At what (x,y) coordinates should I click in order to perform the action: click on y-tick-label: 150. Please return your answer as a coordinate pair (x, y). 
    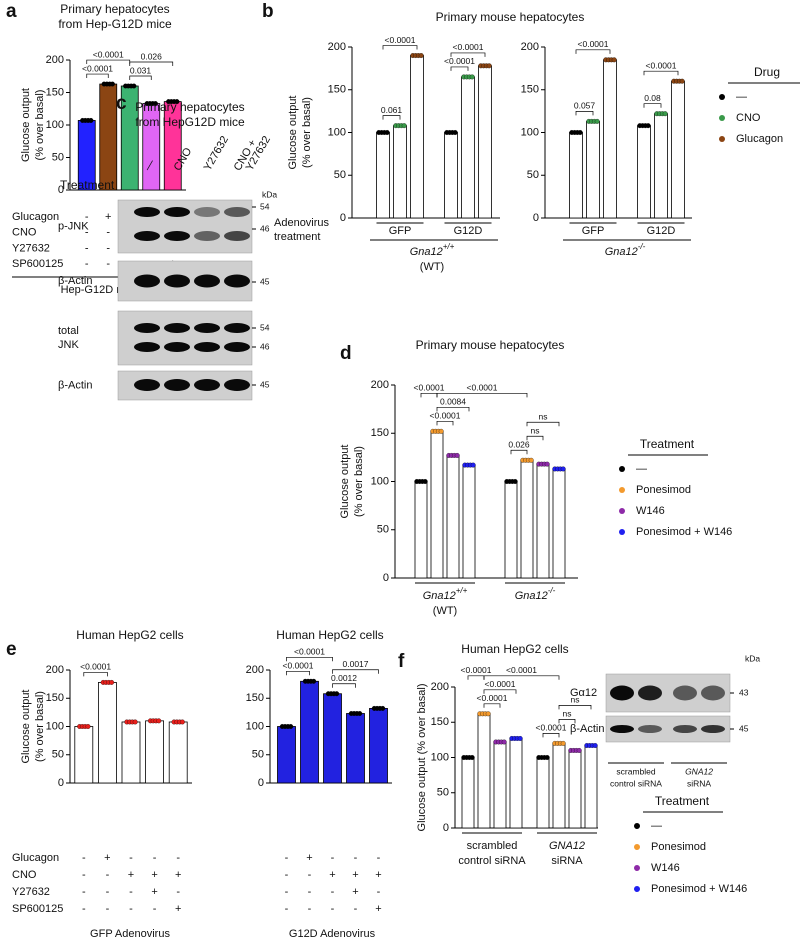
    Looking at the image, I should click on (440, 722).